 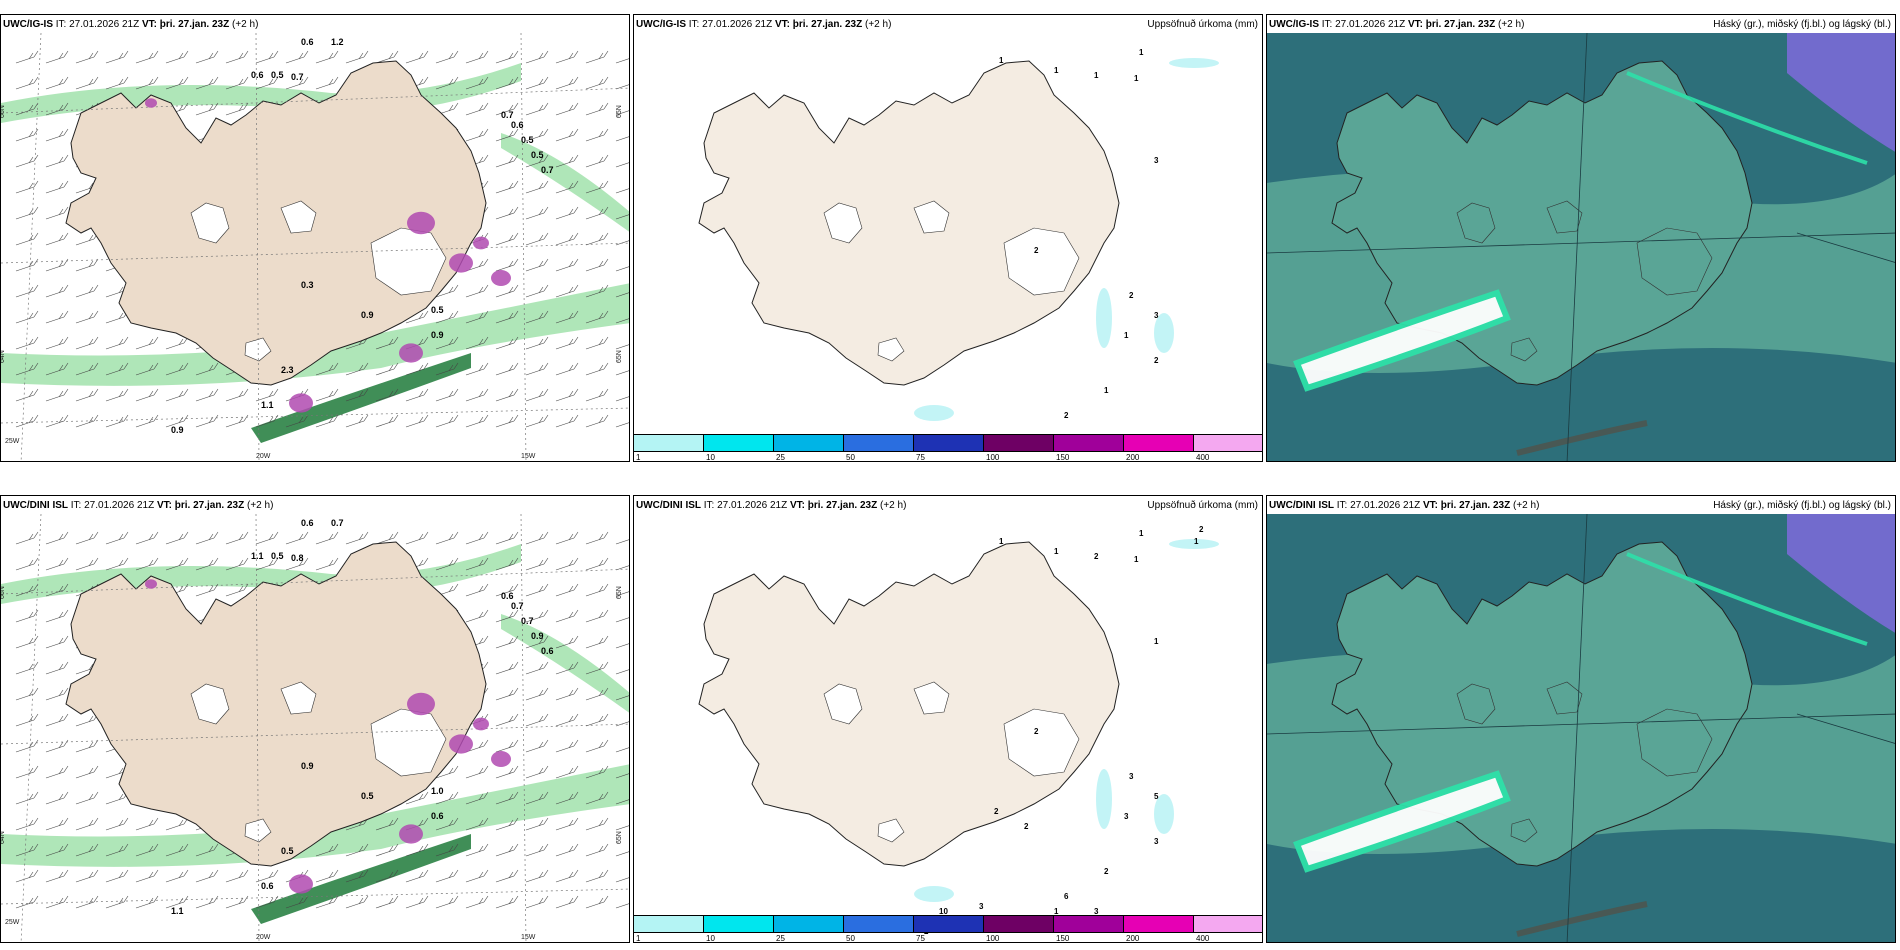 I want to click on map-canvas, so click(x=1581, y=247).